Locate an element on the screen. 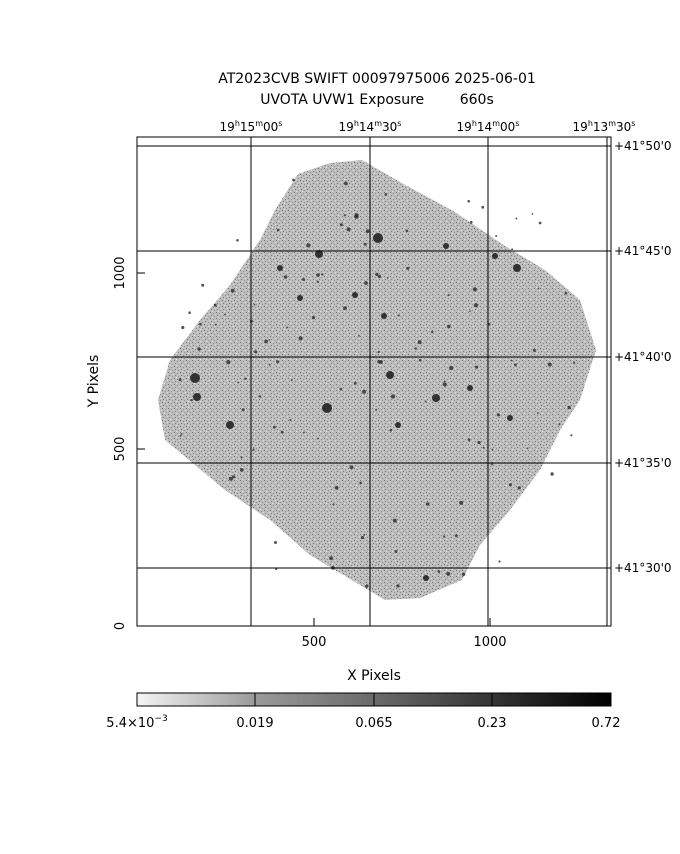 The image size is (680, 854). x-tick-label: 500 is located at coordinates (314, 642).